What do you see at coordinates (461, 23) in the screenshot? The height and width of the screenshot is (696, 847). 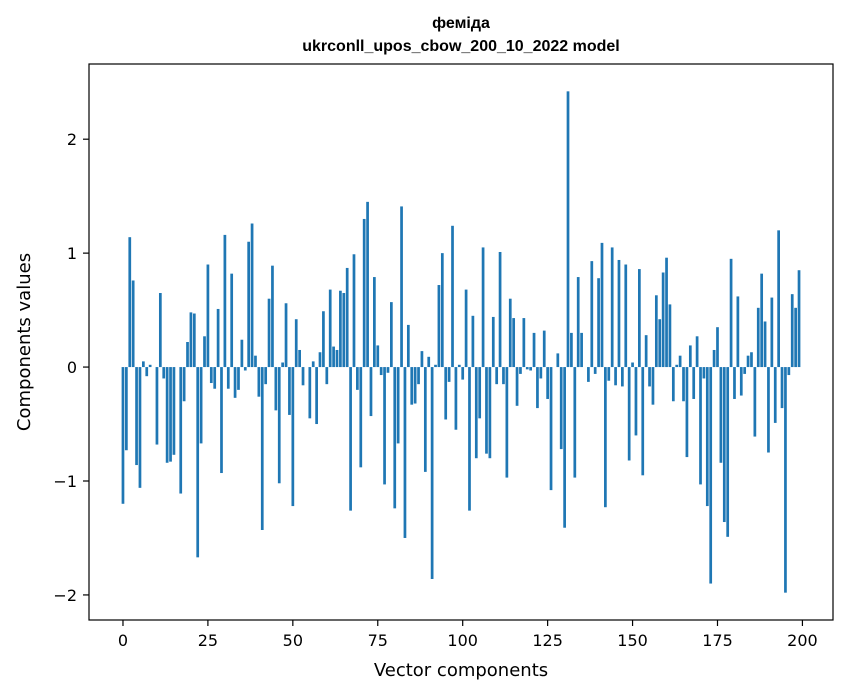 I see `chart-title-line-1: феміда` at bounding box center [461, 23].